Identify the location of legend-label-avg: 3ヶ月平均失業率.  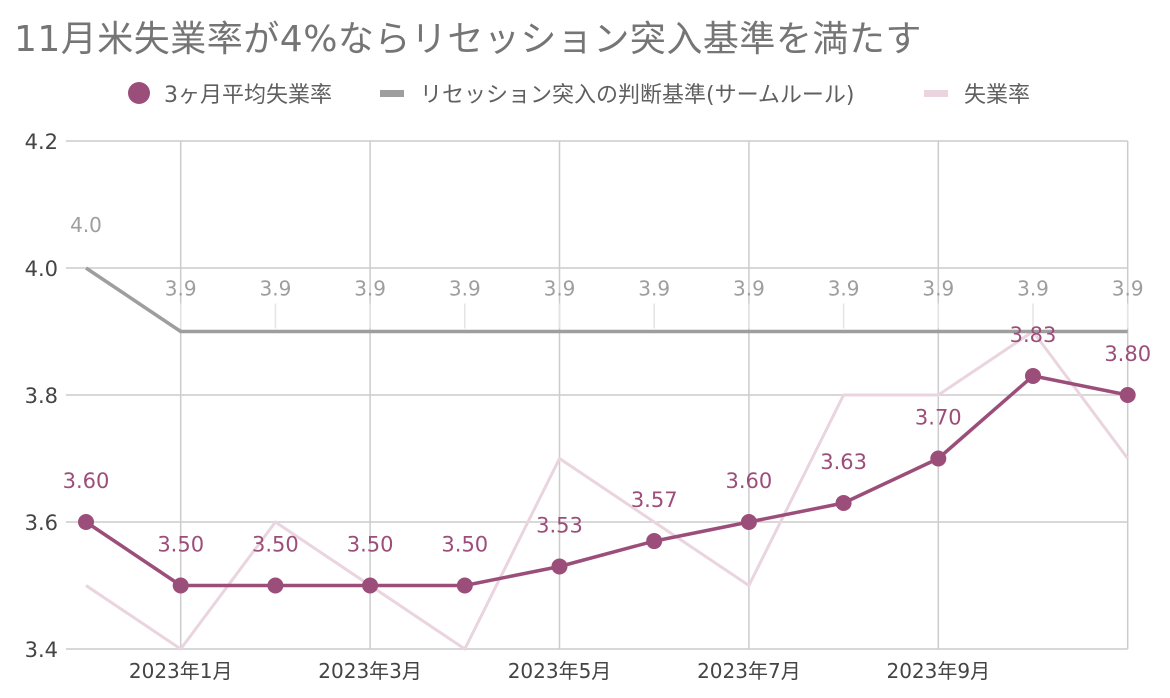
(248, 95).